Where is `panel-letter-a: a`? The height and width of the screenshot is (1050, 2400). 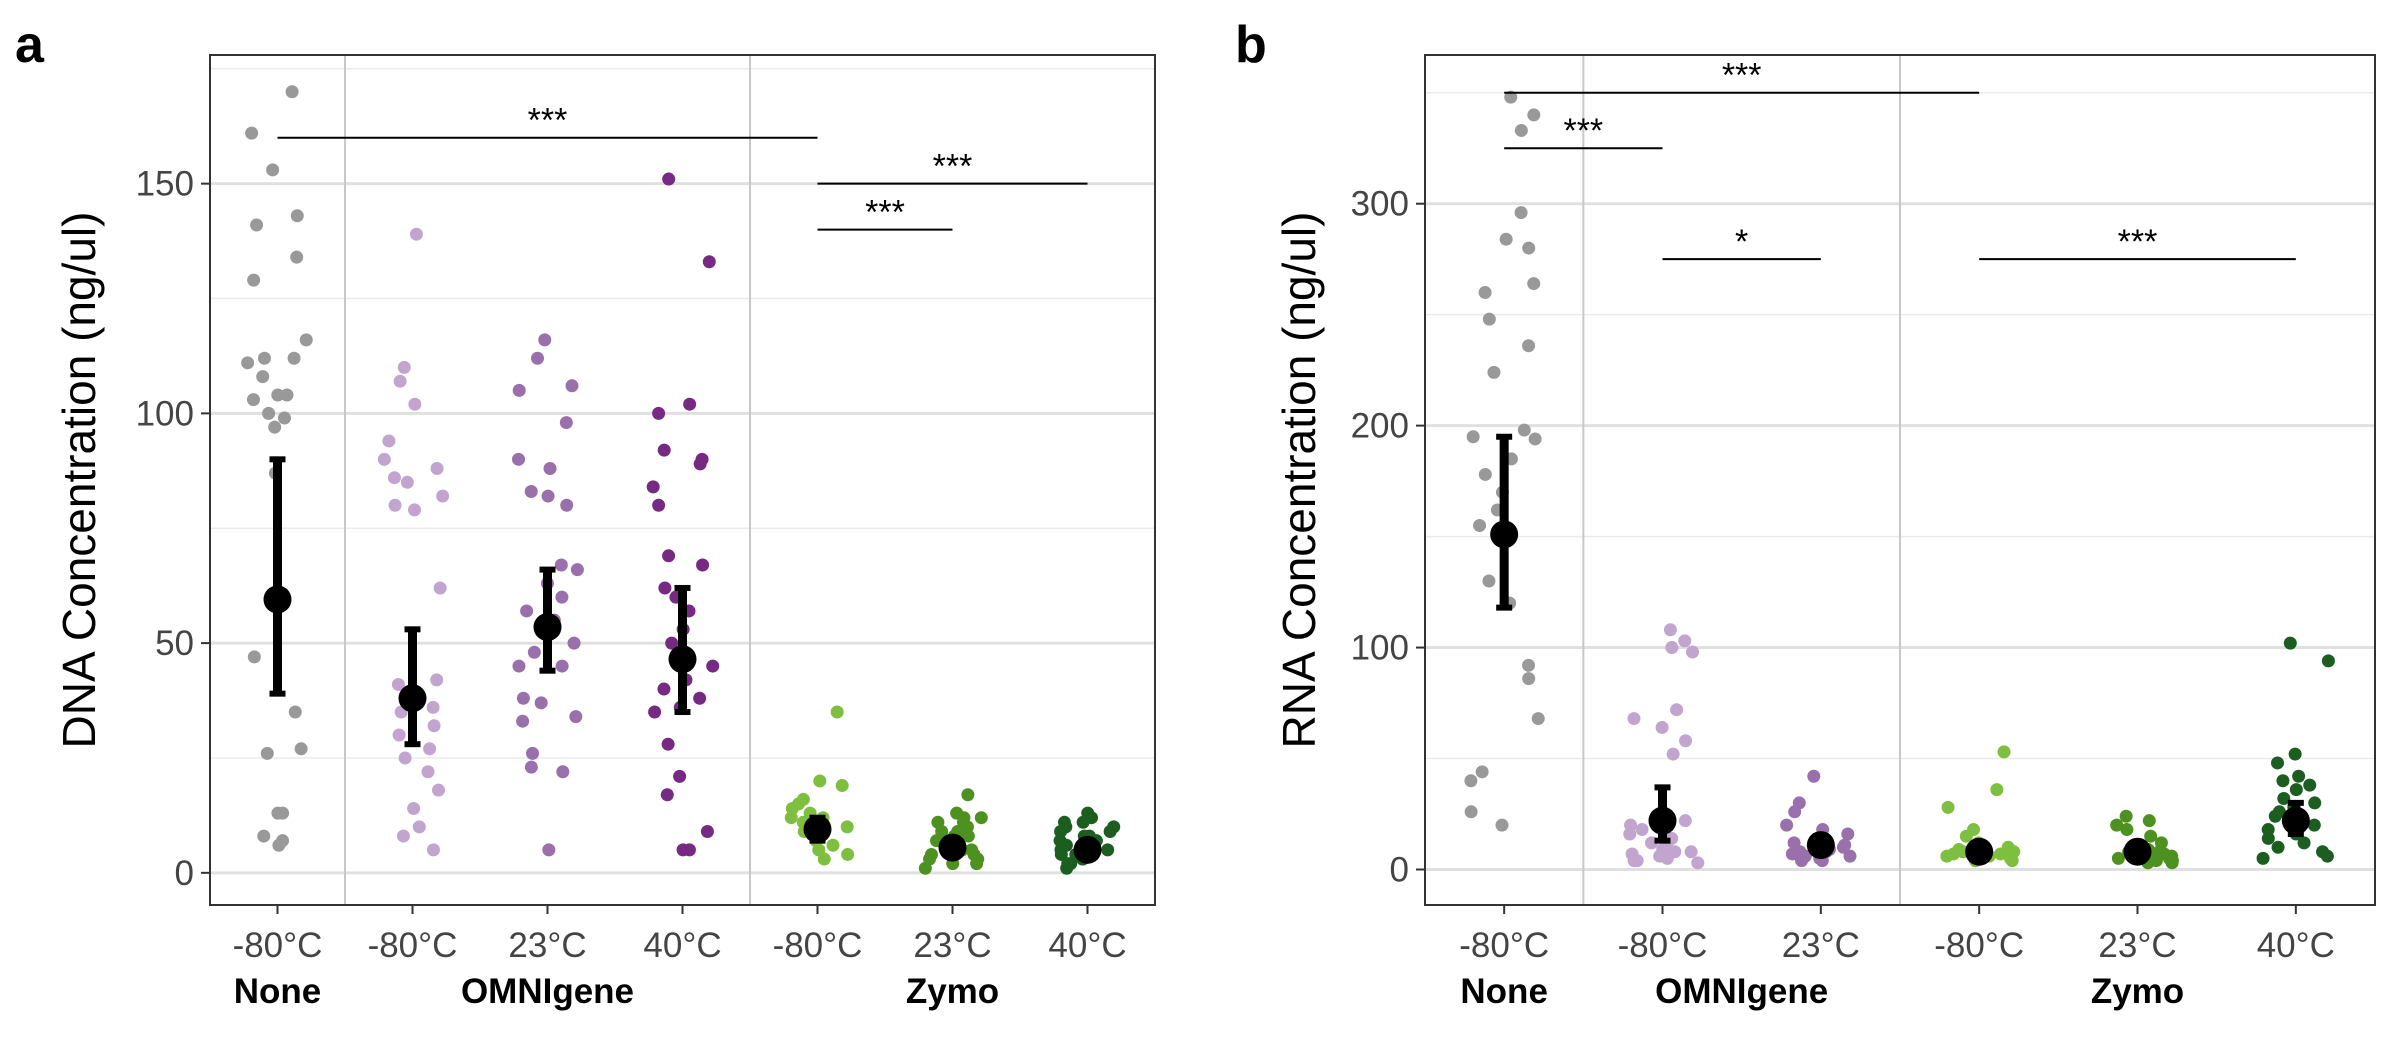
panel-letter-a: a is located at coordinates (30, 45).